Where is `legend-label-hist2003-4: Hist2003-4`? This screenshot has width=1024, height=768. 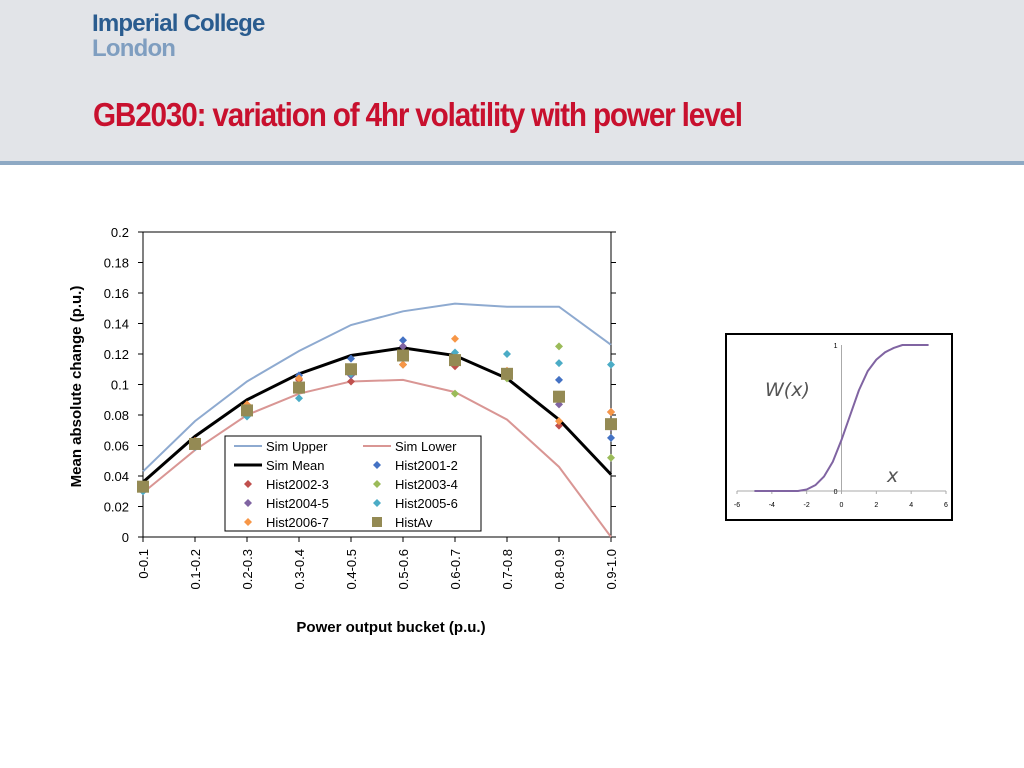 legend-label-hist2003-4: Hist2003-4 is located at coordinates (426, 484).